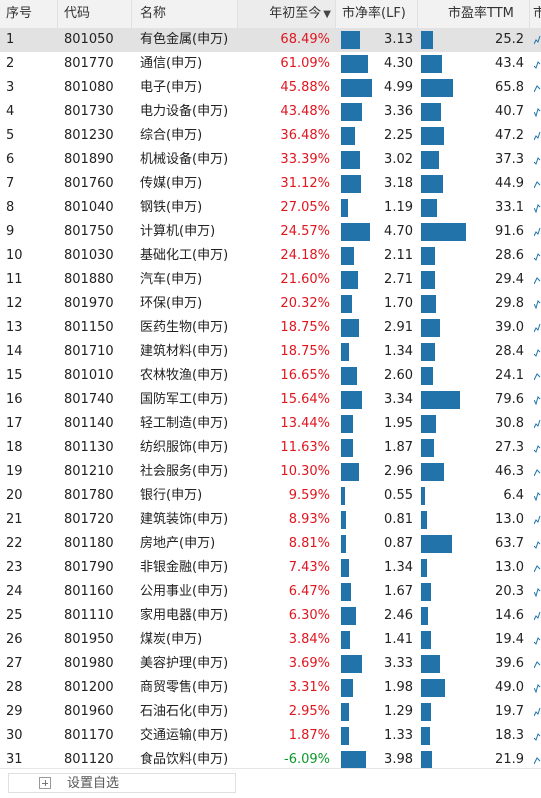  Describe the element at coordinates (270, 616) in the screenshot. I see `table-row: 25 801110 家用电器(申万) 6.30% 2.46 14.6` at that location.